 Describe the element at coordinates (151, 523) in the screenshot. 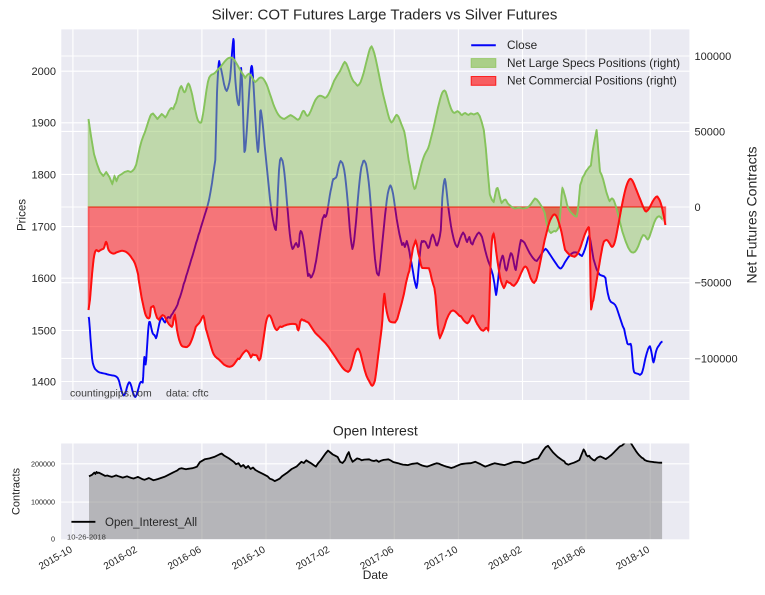

I see `svg-text: Open_Interest_All` at that location.